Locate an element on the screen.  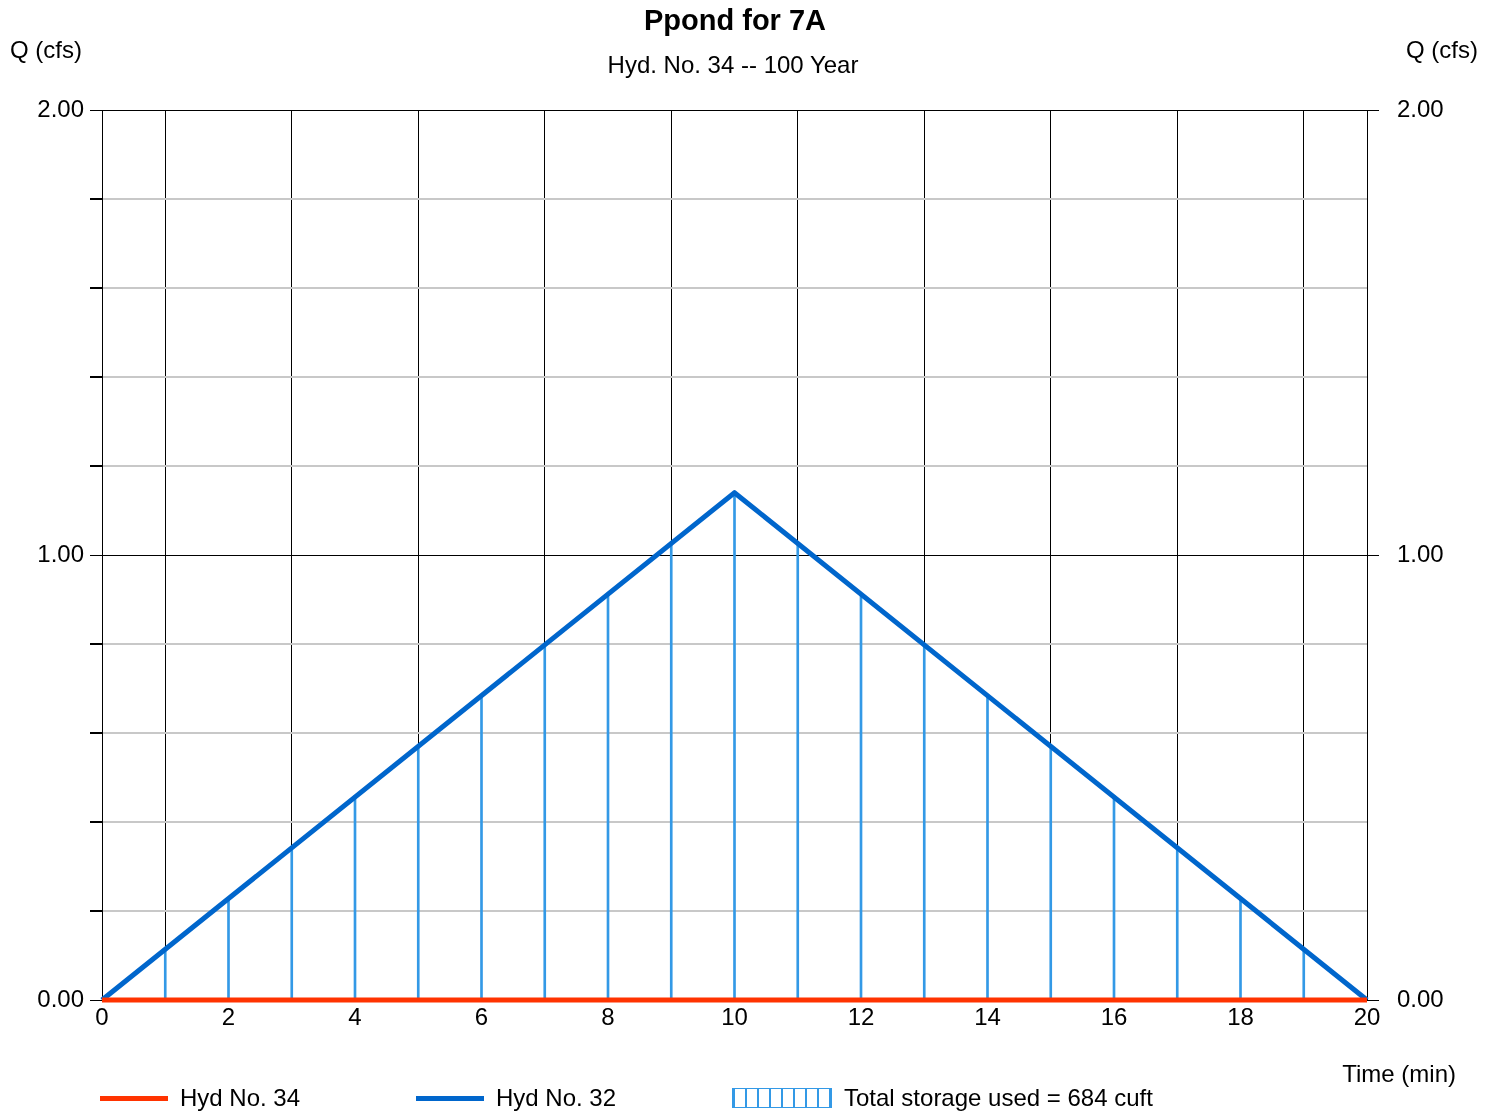
x-tick-label: 4 is located at coordinates (355, 1017).